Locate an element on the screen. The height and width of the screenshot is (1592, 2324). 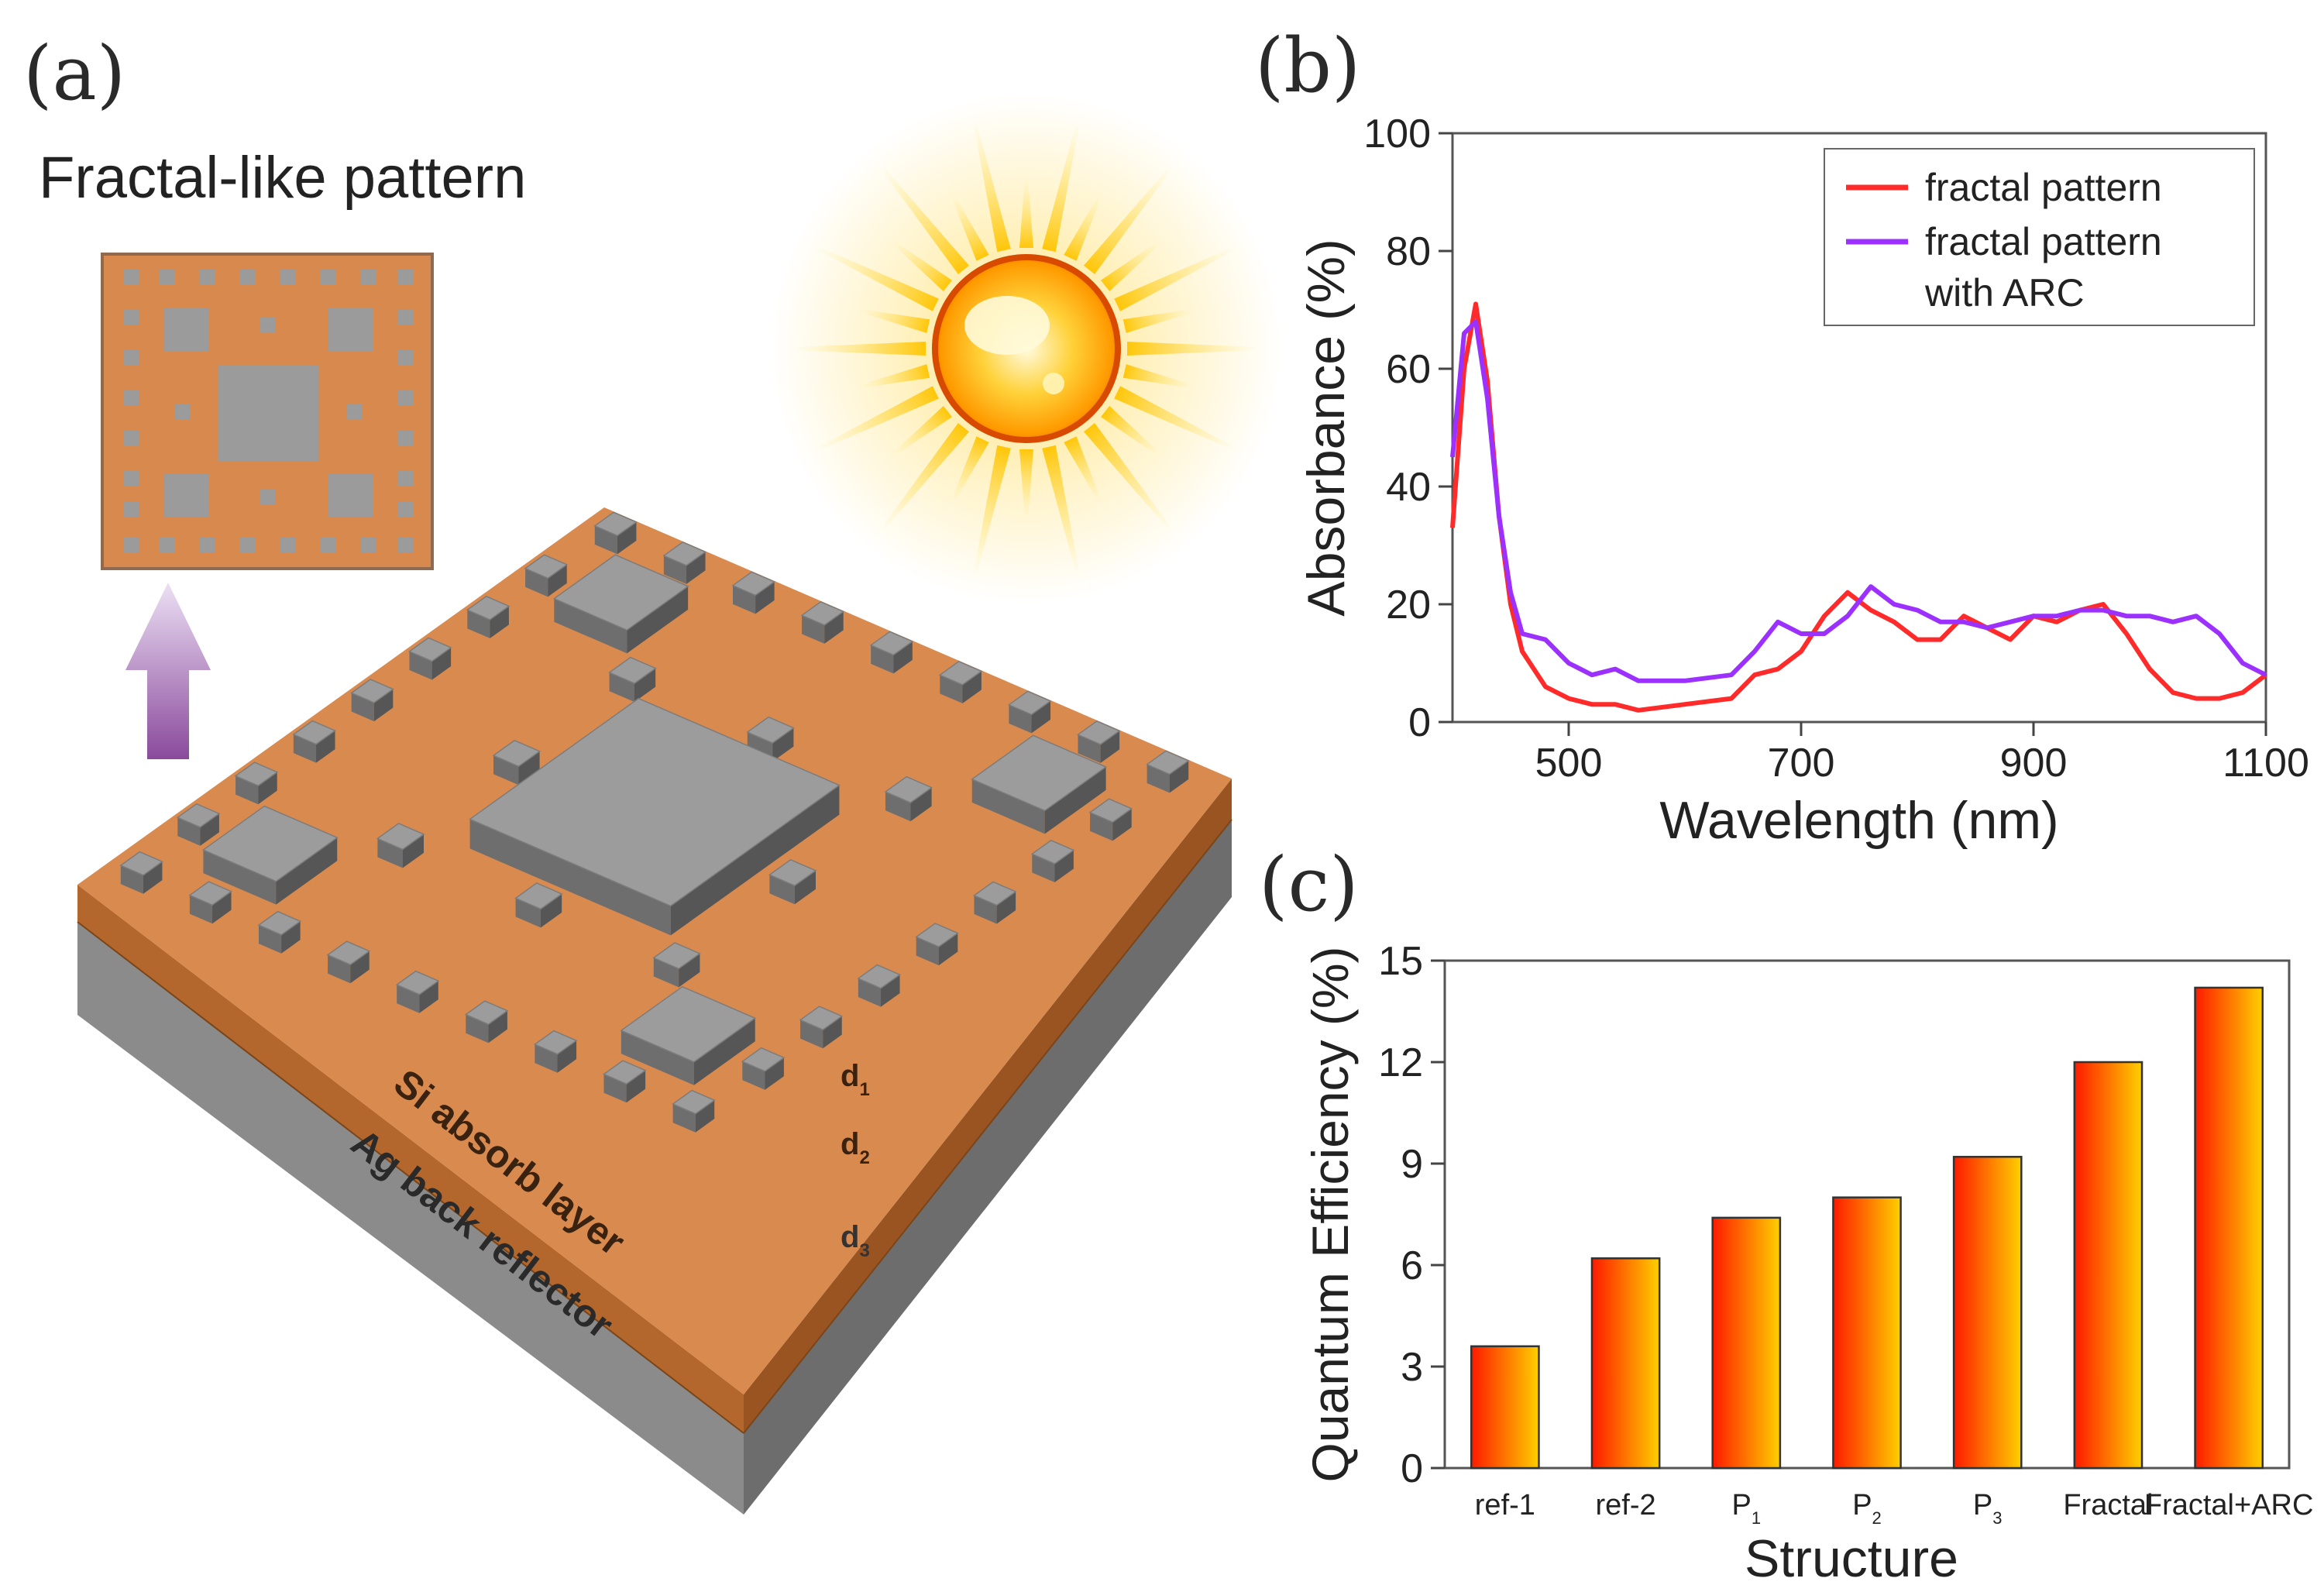
chart-b-xtick-label: 900 is located at coordinates (2034, 763).